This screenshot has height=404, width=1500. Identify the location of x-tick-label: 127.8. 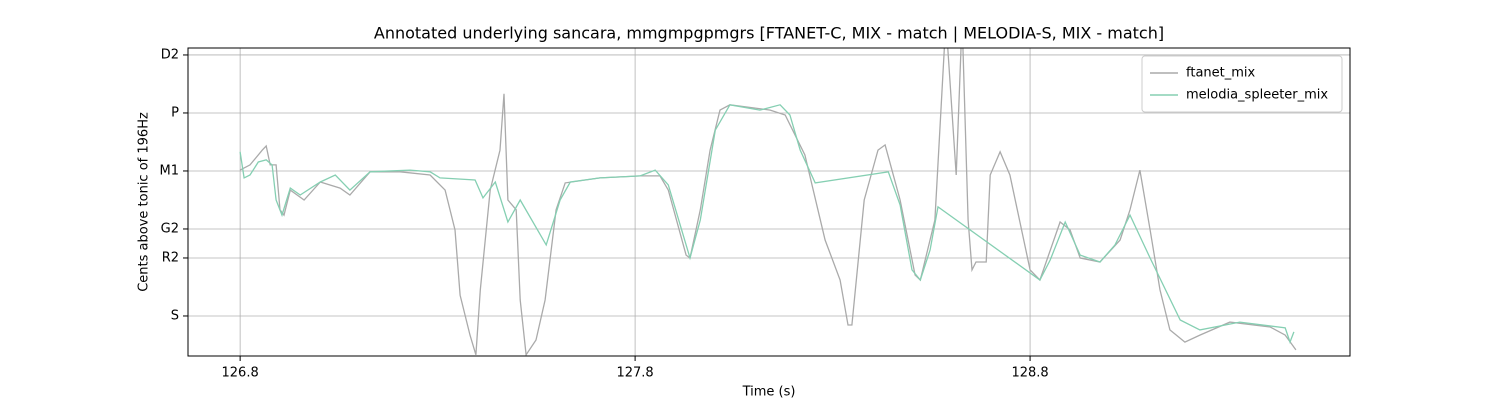
(634, 373).